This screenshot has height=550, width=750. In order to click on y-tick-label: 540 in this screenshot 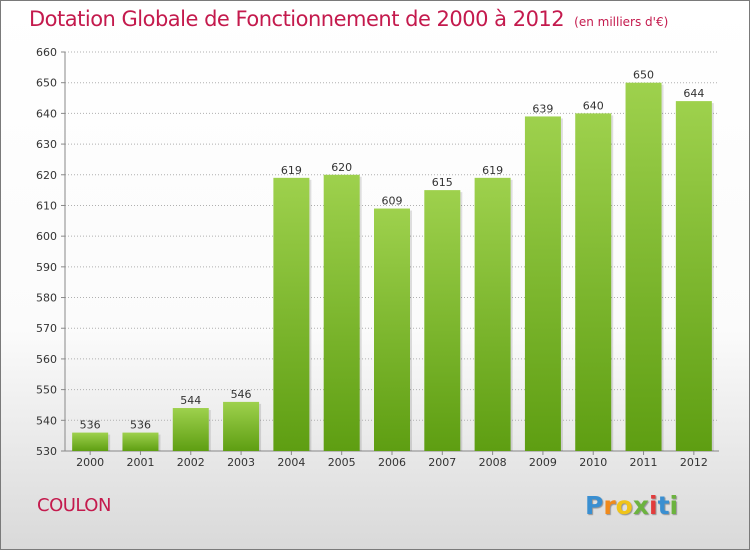, I will do `click(46, 420)`.